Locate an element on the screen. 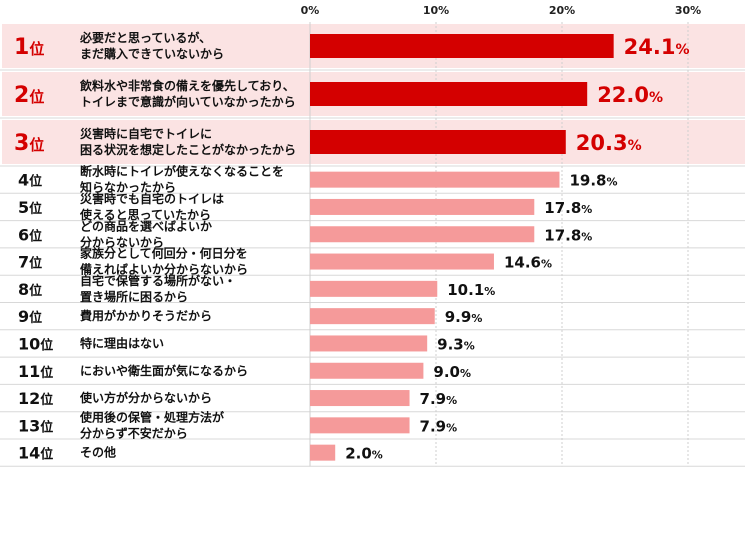 Image resolution: width=745 pixels, height=558 pixels. reason-label: 断水時にトイレが使えなくなることを知らなかったから is located at coordinates (181, 179).